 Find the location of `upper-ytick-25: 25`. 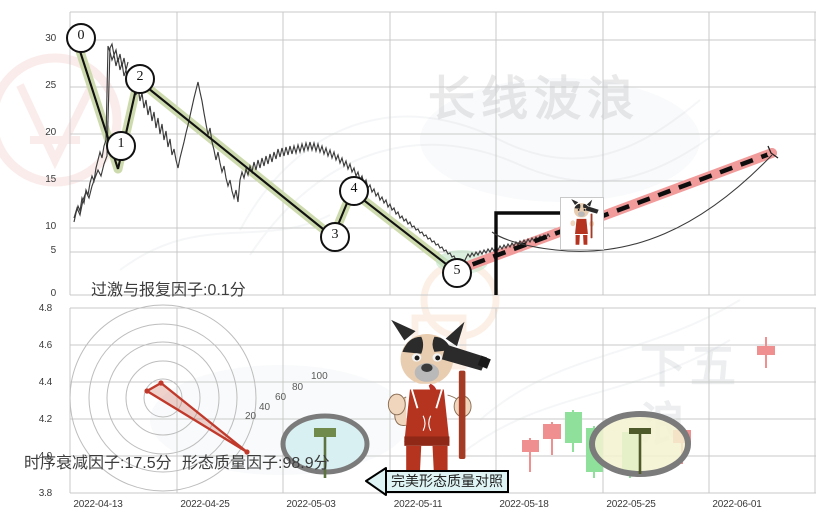

upper-ytick-25: 25 is located at coordinates (50, 85).